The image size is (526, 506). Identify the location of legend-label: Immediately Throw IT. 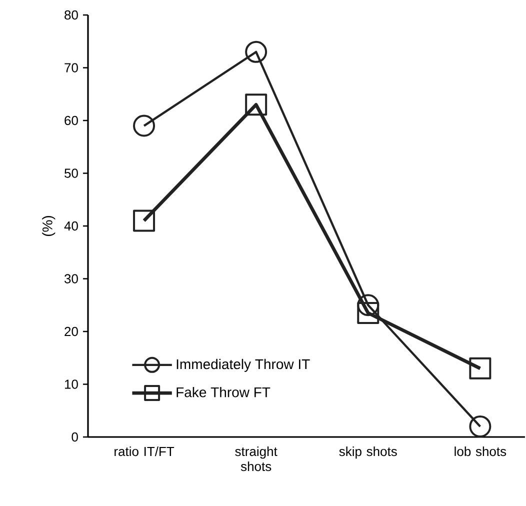
(243, 365).